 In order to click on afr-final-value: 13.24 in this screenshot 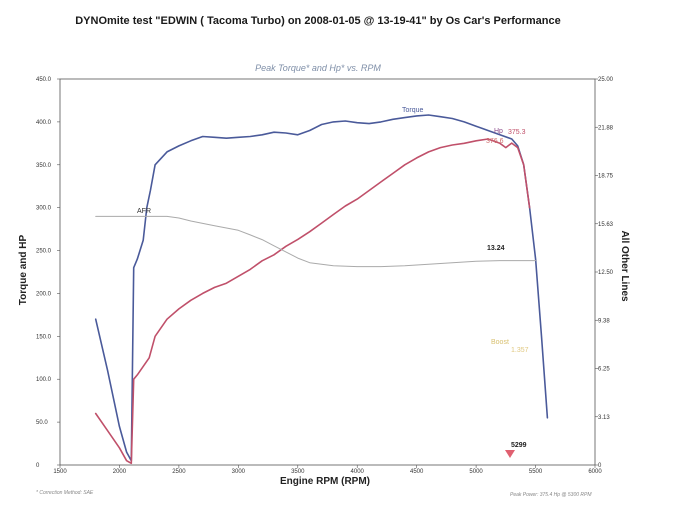, I will do `click(496, 248)`.